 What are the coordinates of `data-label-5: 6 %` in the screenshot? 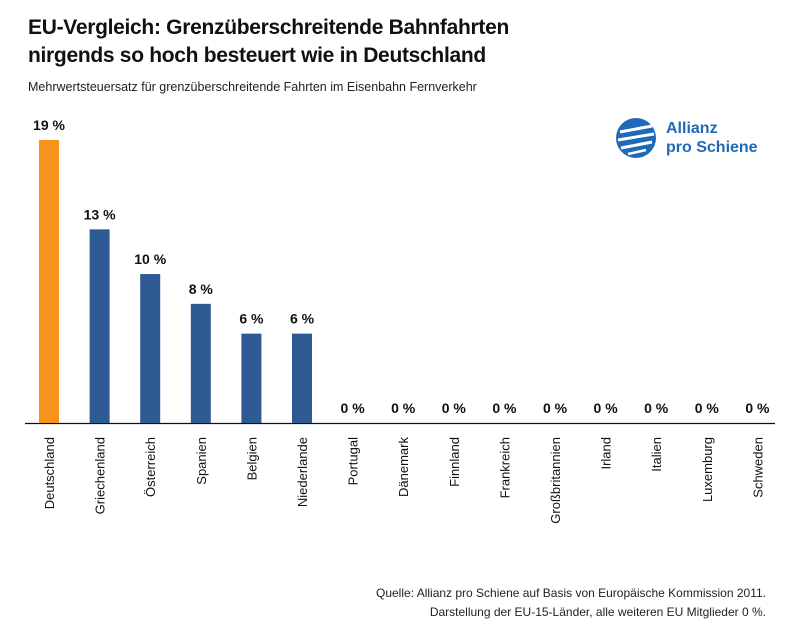 It's located at (302, 319).